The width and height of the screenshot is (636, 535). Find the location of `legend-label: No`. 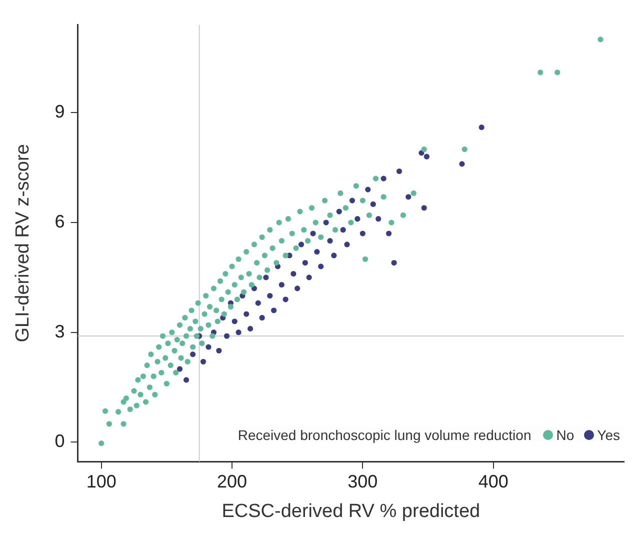

legend-label: No is located at coordinates (565, 435).